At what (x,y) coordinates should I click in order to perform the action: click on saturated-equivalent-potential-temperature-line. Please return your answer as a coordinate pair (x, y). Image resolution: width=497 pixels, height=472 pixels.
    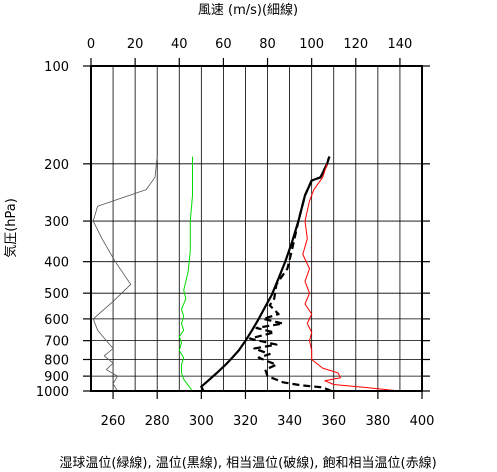
    Looking at the image, I should click on (351, 277).